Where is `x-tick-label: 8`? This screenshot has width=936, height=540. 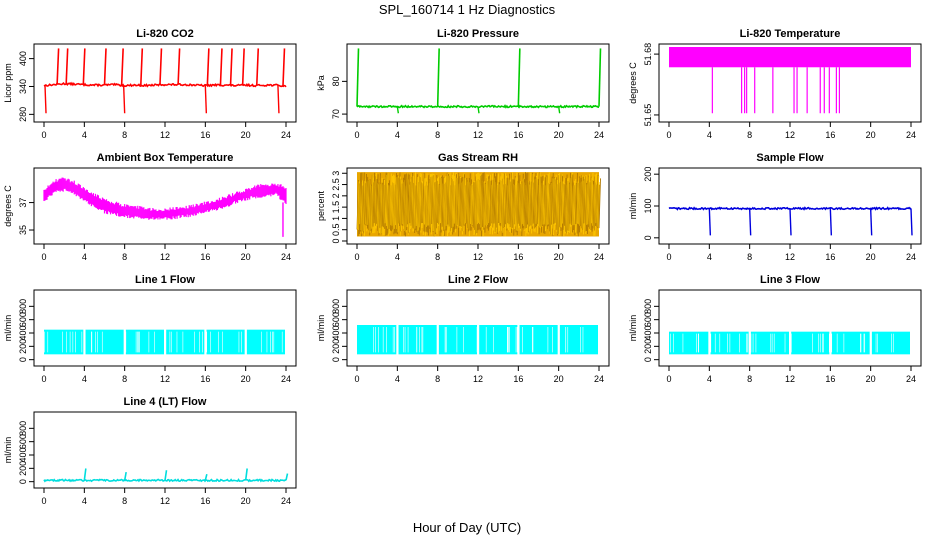
x-tick-label: 8 is located at coordinates (124, 501).